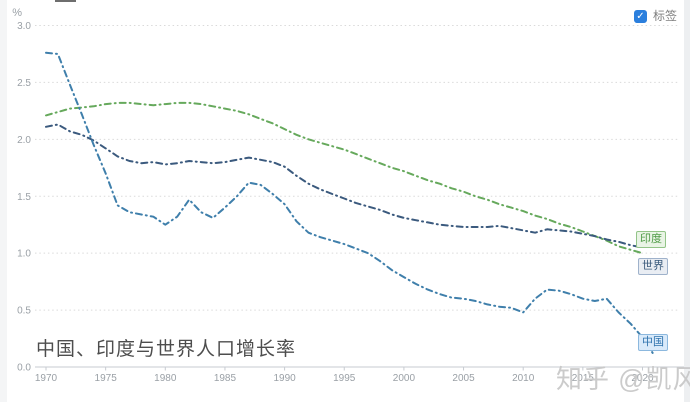  Describe the element at coordinates (404, 378) in the screenshot. I see `svg-text: 2000` at that location.